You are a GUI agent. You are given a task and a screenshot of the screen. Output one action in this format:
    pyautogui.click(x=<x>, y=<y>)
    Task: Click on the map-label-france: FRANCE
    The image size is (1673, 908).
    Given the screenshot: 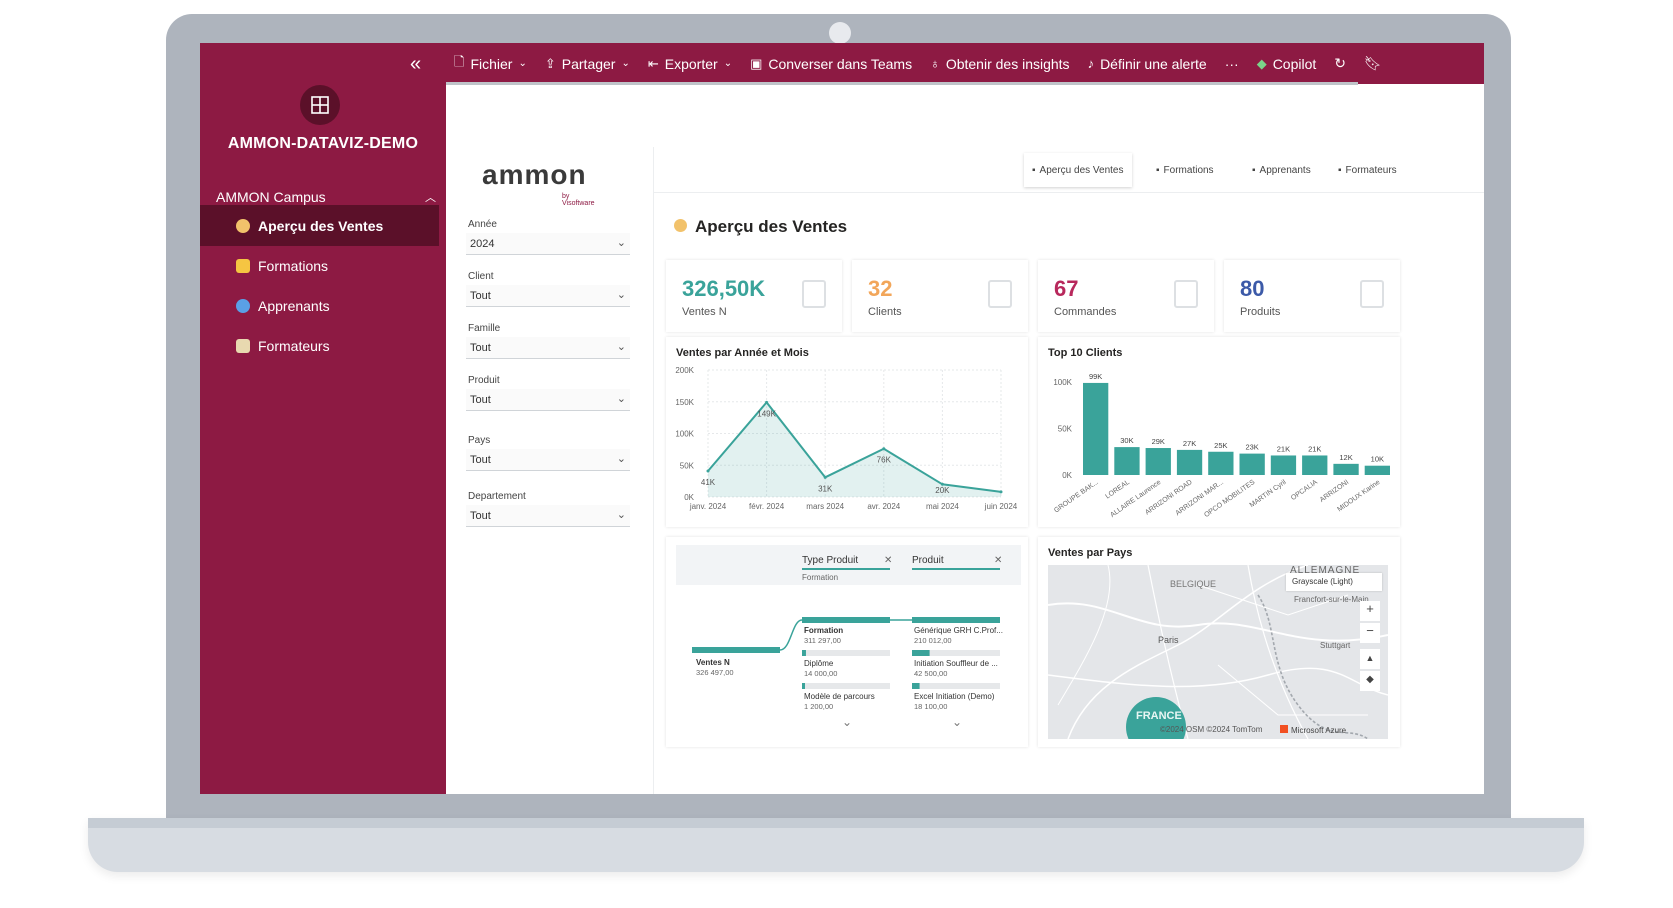 What is the action you would take?
    pyautogui.click(x=1159, y=716)
    